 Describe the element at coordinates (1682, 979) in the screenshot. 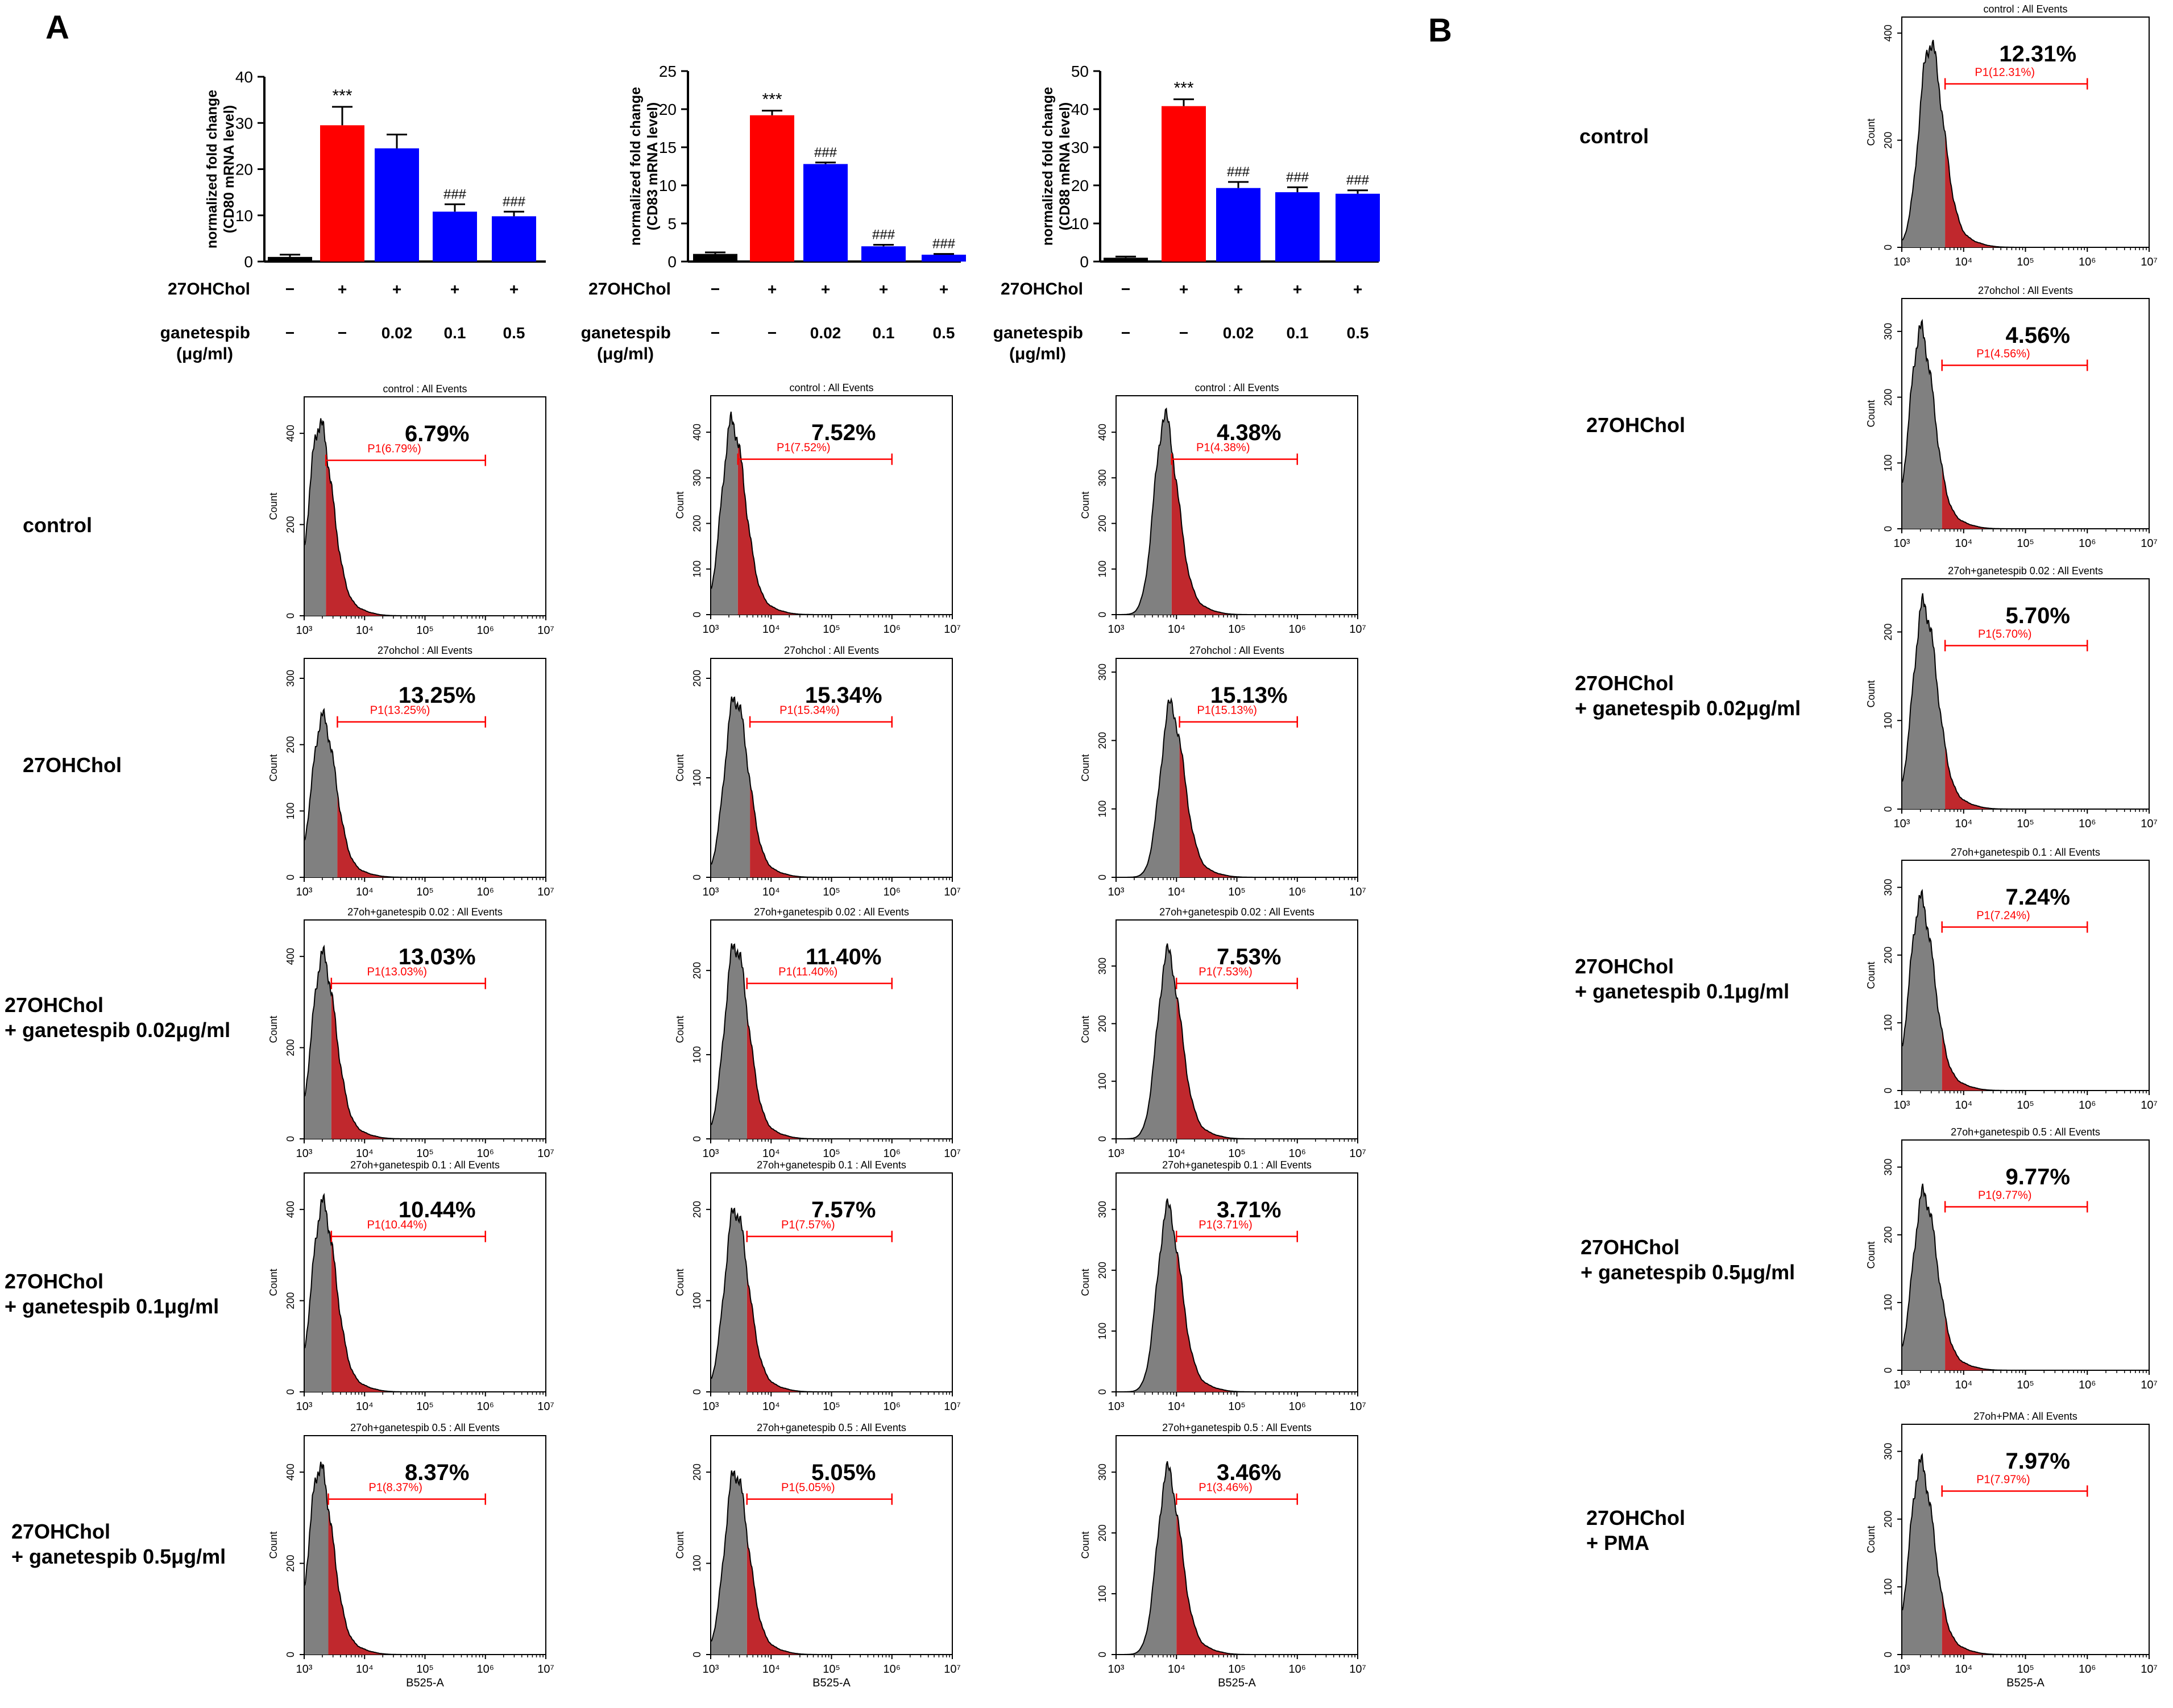

I see `row-label-b-ganetespib-01: 27OHChol + ganetespib 0.1μg/ml` at that location.